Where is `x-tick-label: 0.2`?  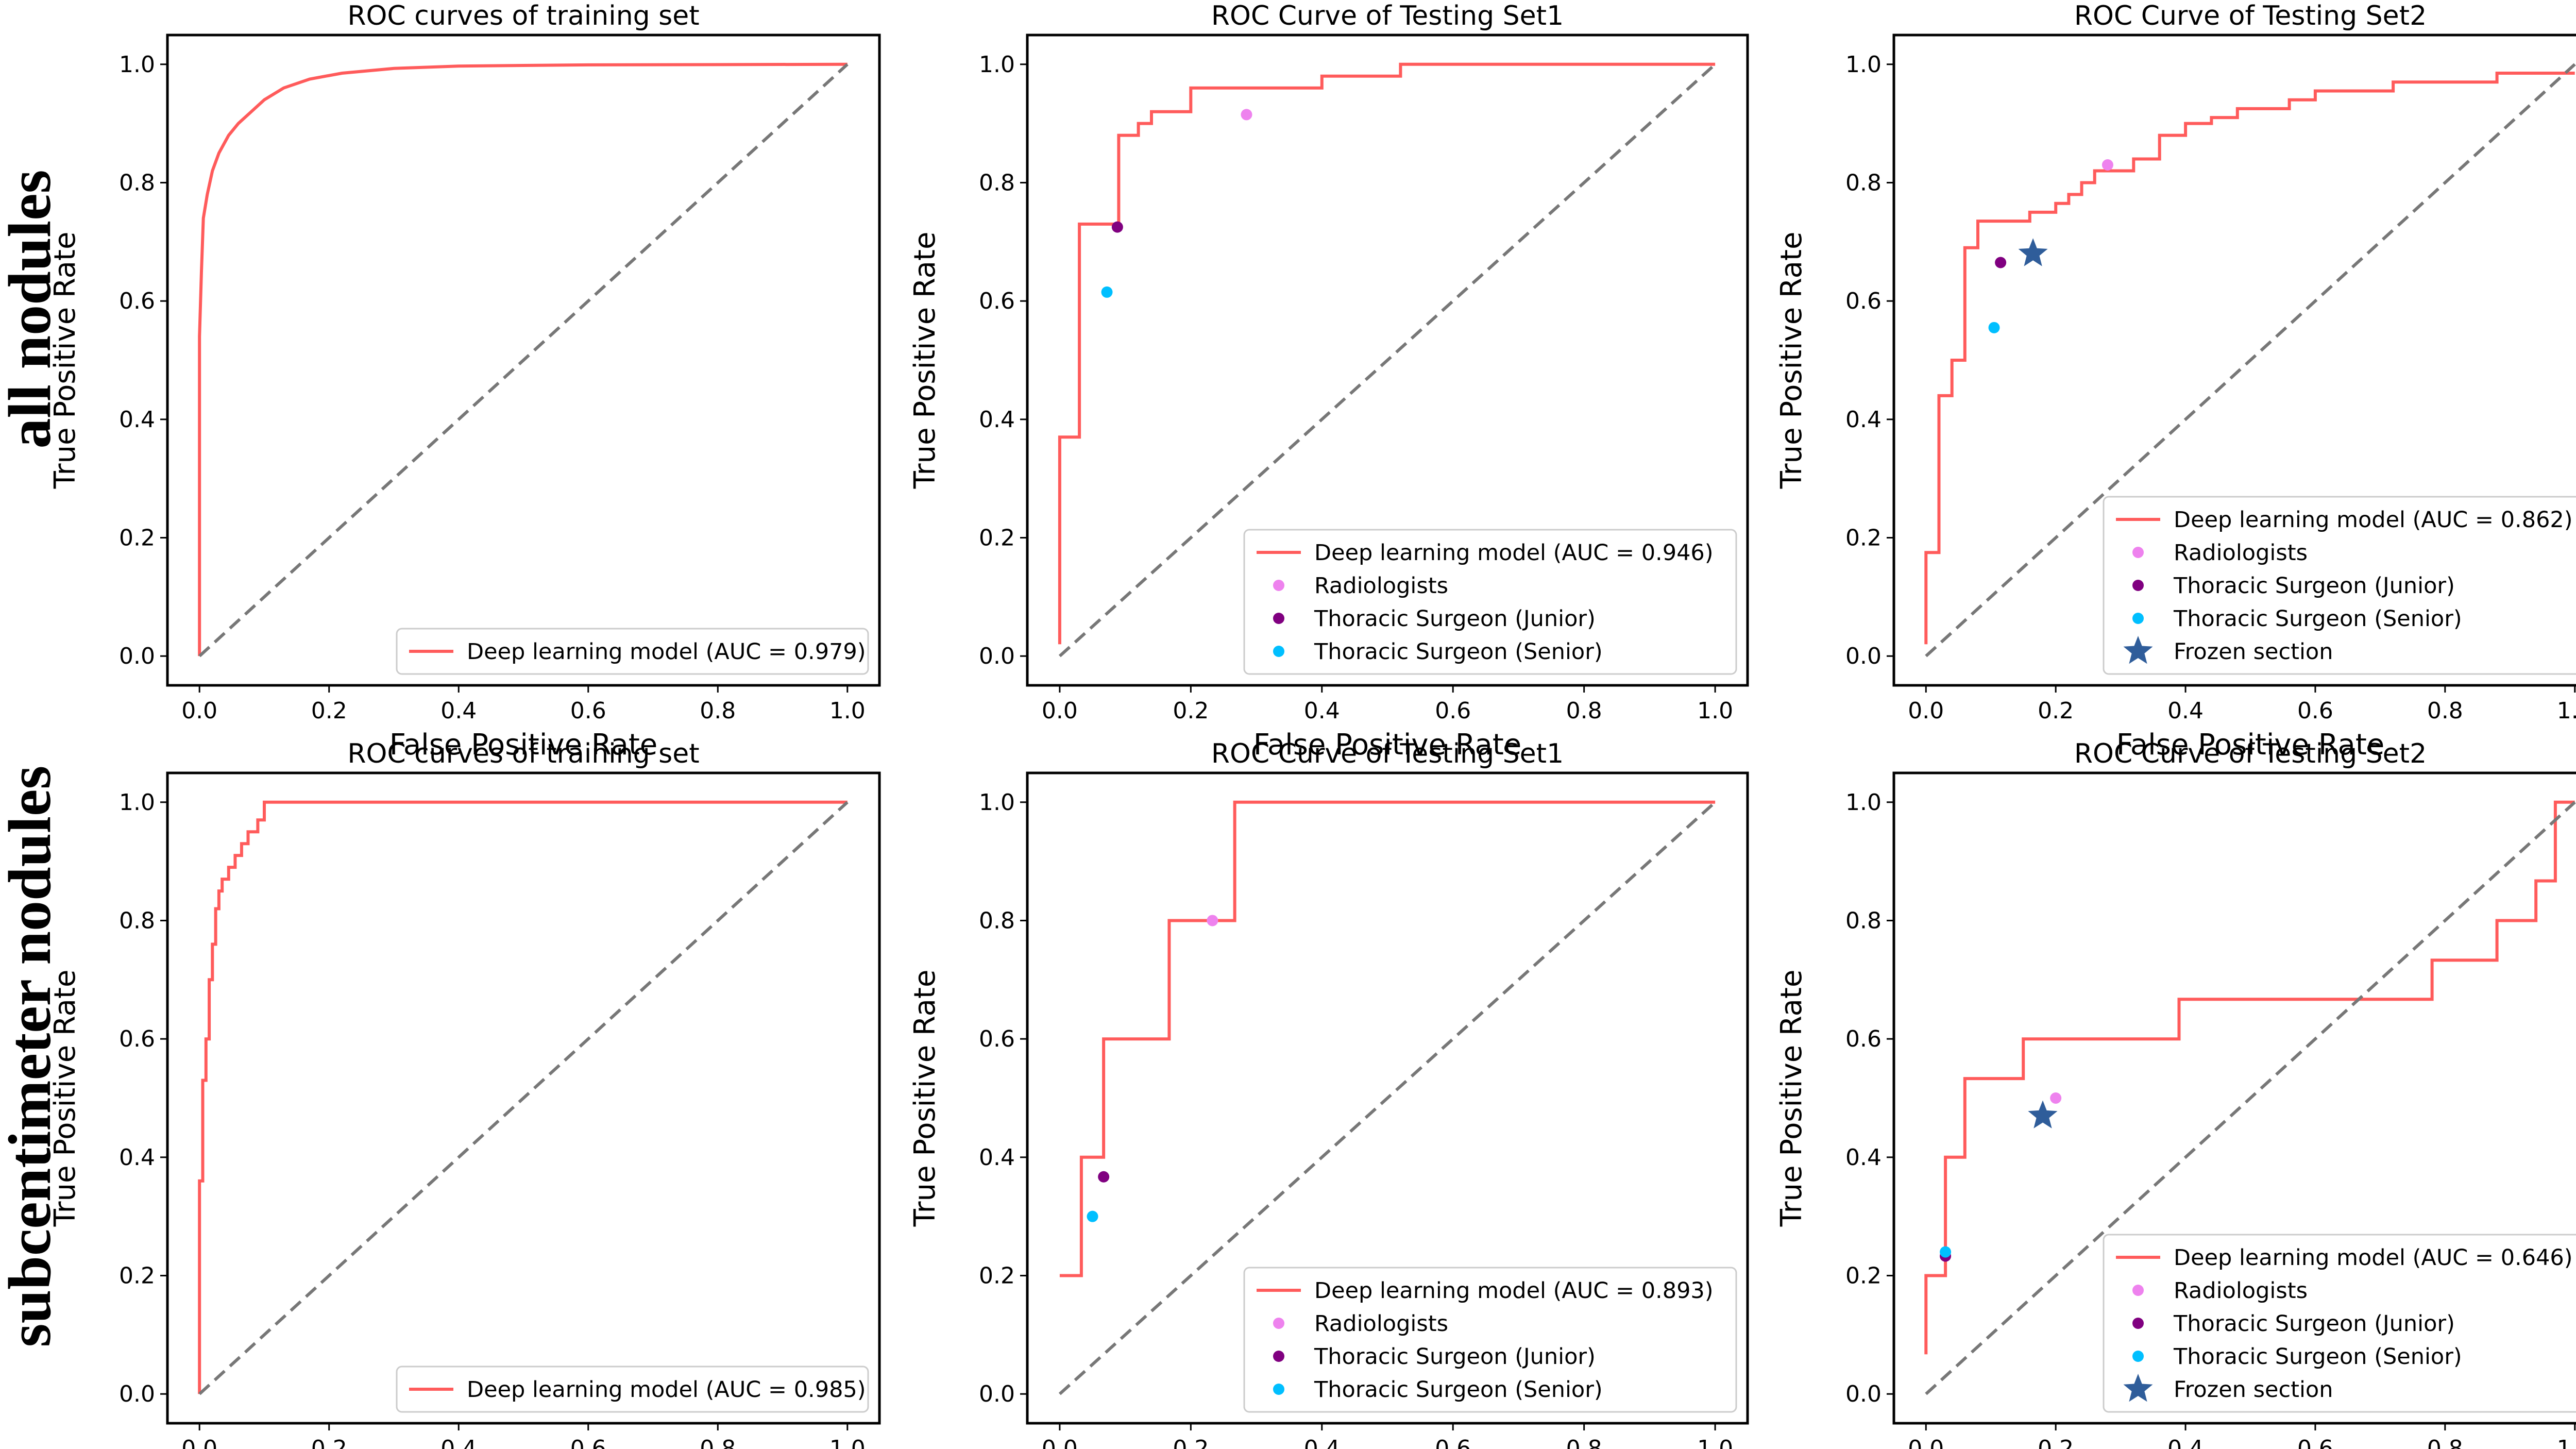
x-tick-label: 0.2 is located at coordinates (2056, 1442).